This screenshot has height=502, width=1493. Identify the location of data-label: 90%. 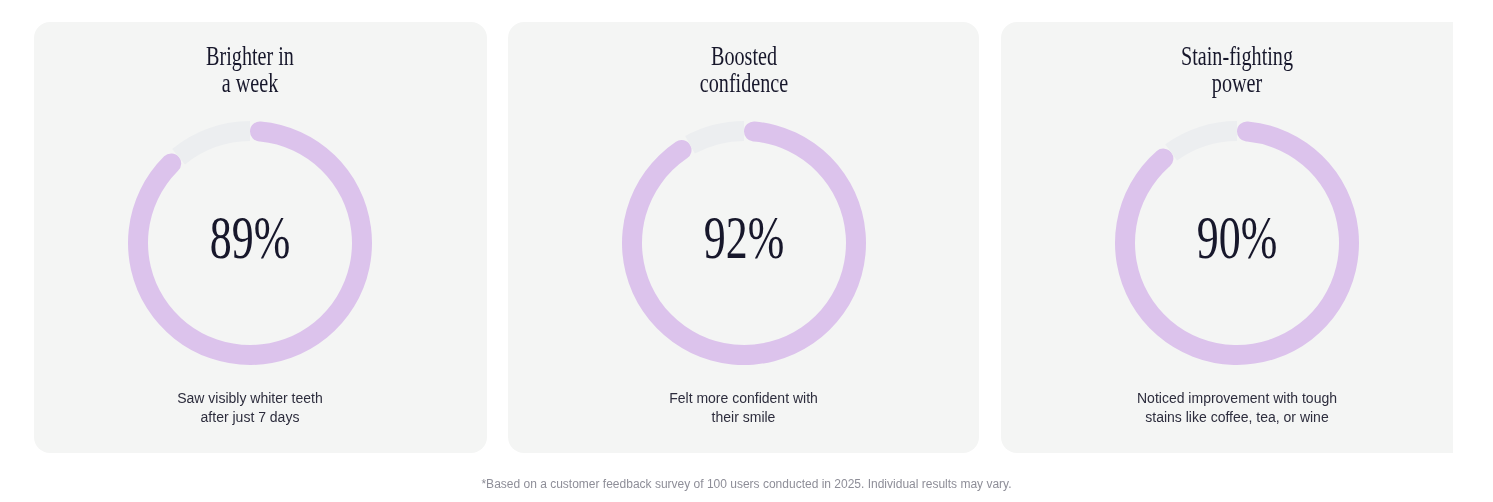
(1237, 237).